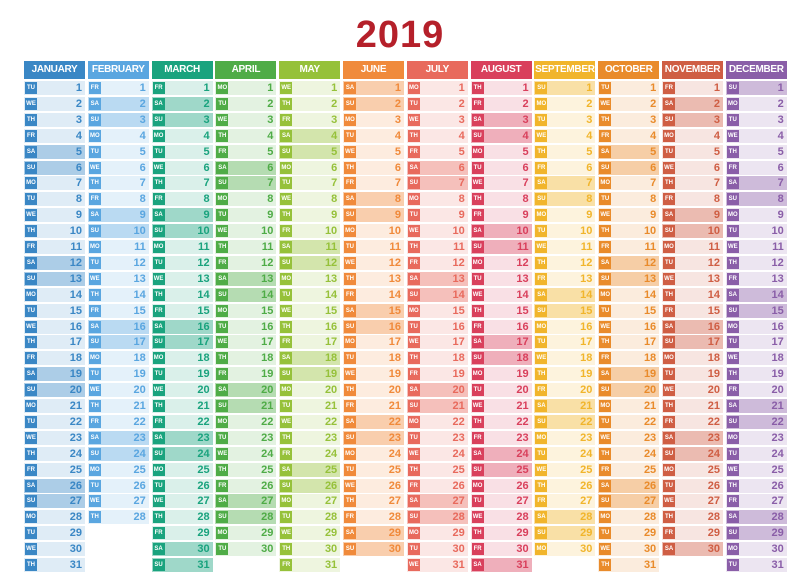 The image size is (800, 585). I want to click on day-row: SU 10, so click(692, 231).